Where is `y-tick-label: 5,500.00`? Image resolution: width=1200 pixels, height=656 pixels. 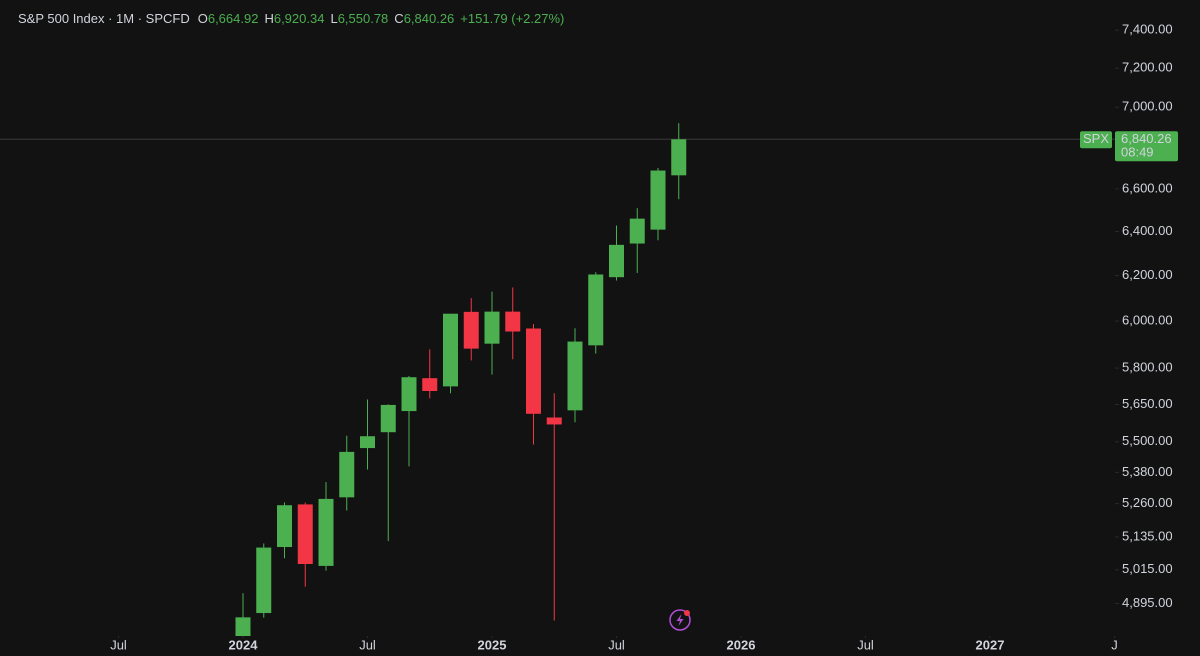
y-tick-label: 5,500.00 is located at coordinates (1147, 440).